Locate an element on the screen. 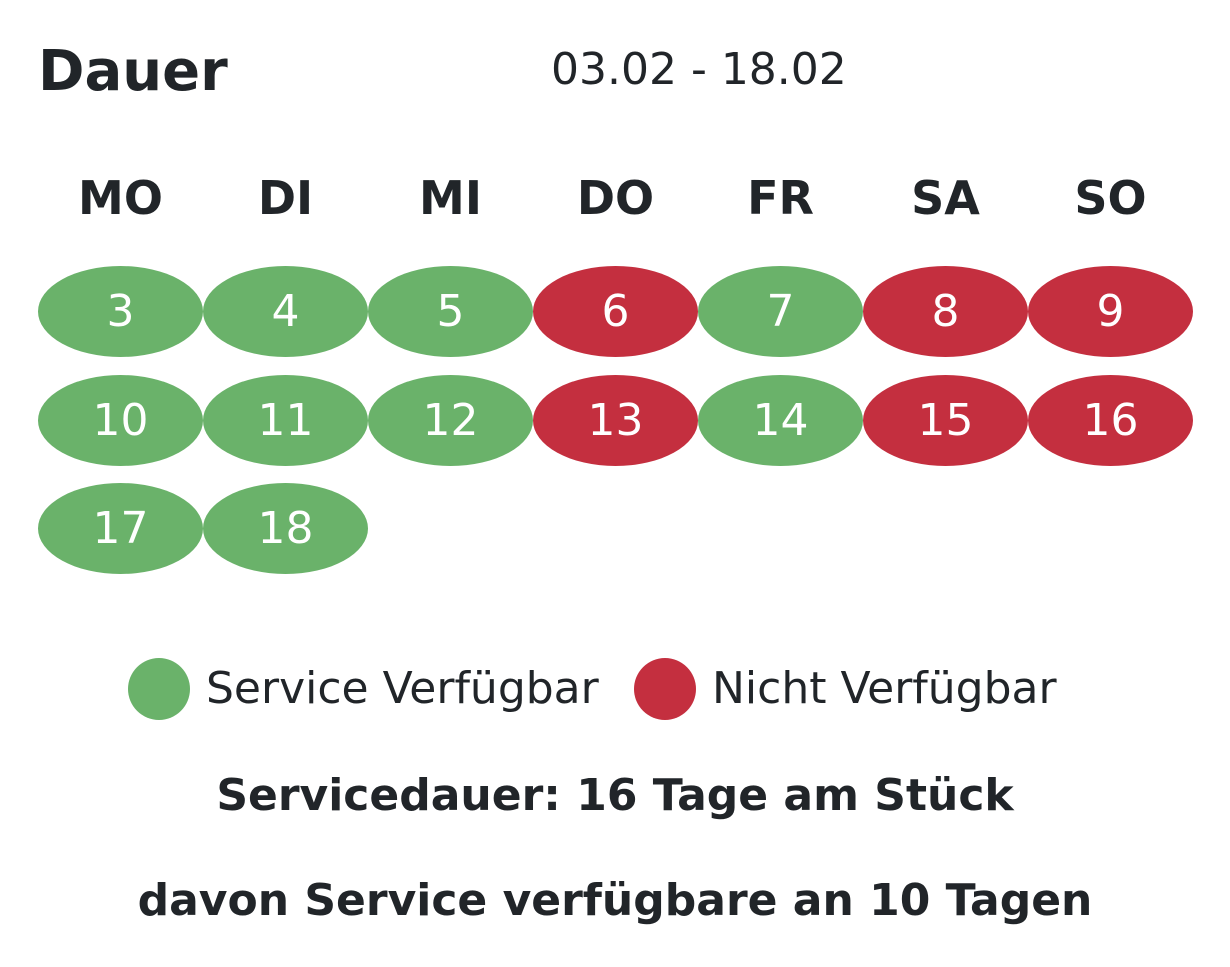 Image resolution: width=1230 pixels, height=967 pixels. calendar-day: 12 is located at coordinates (450, 420).